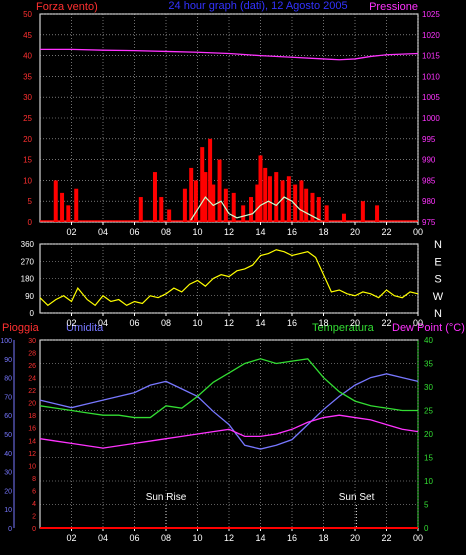 This screenshot has width=466, height=555. I want to click on humidity-line, so click(229, 411).